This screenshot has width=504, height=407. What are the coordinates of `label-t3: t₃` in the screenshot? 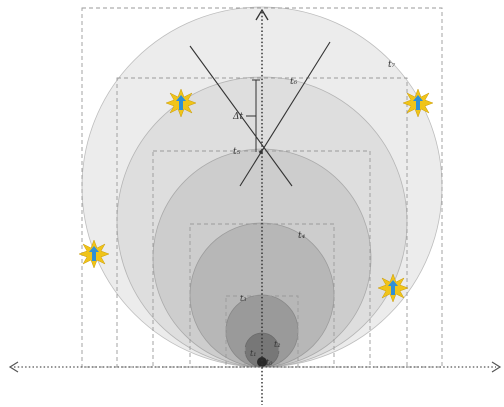 It's located at (243, 298).